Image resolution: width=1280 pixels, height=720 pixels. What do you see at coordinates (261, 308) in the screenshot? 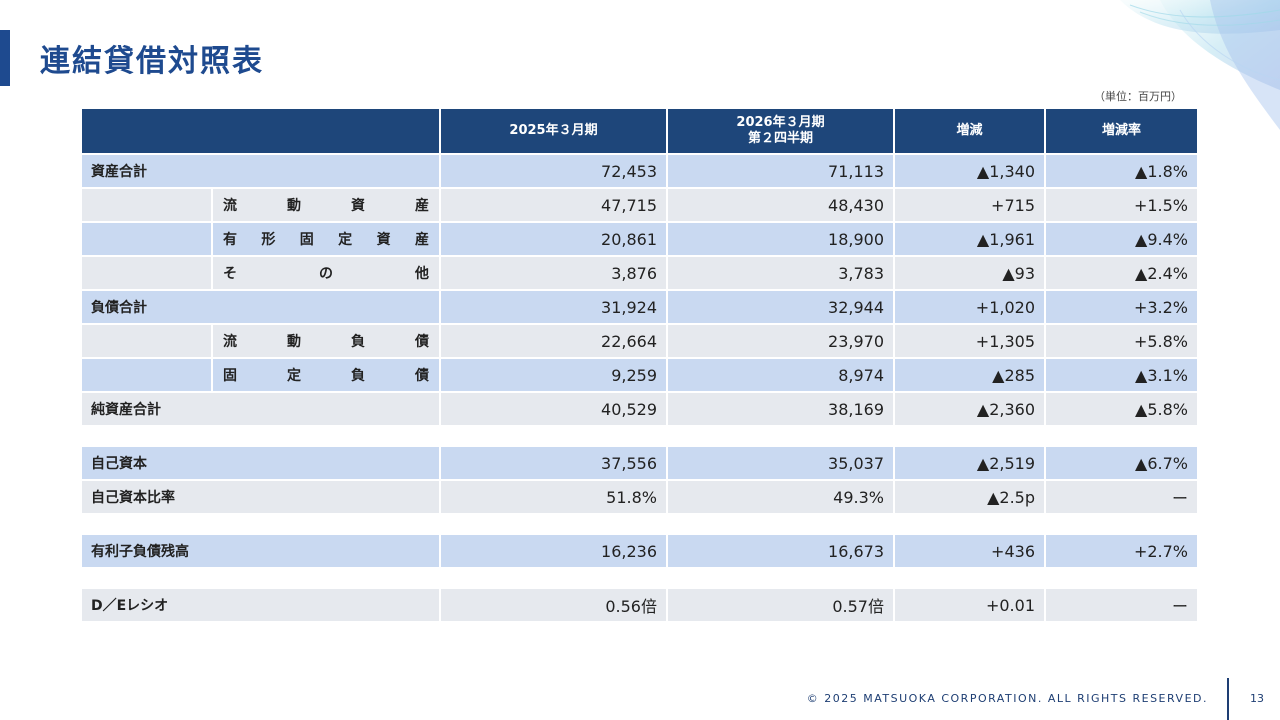
I see `row-label: 負債合計` at bounding box center [261, 308].